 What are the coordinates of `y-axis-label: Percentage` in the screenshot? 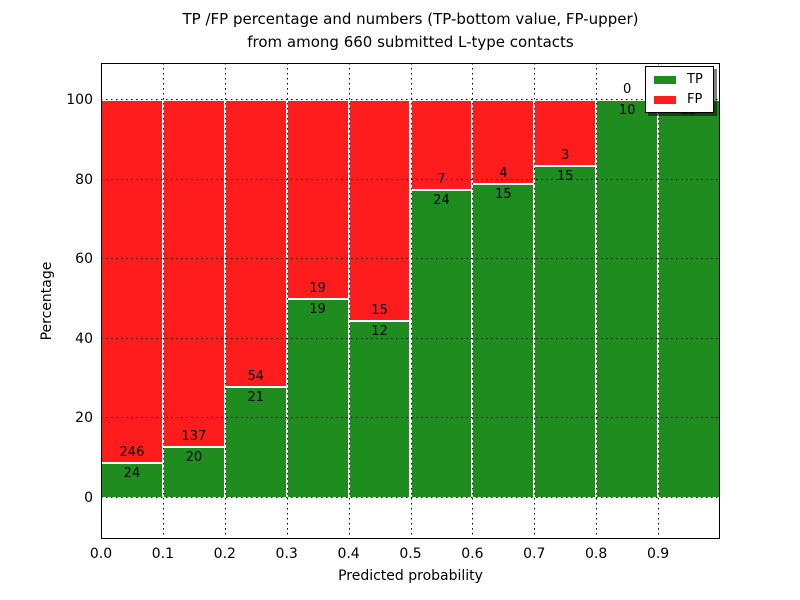 It's located at (47, 301).